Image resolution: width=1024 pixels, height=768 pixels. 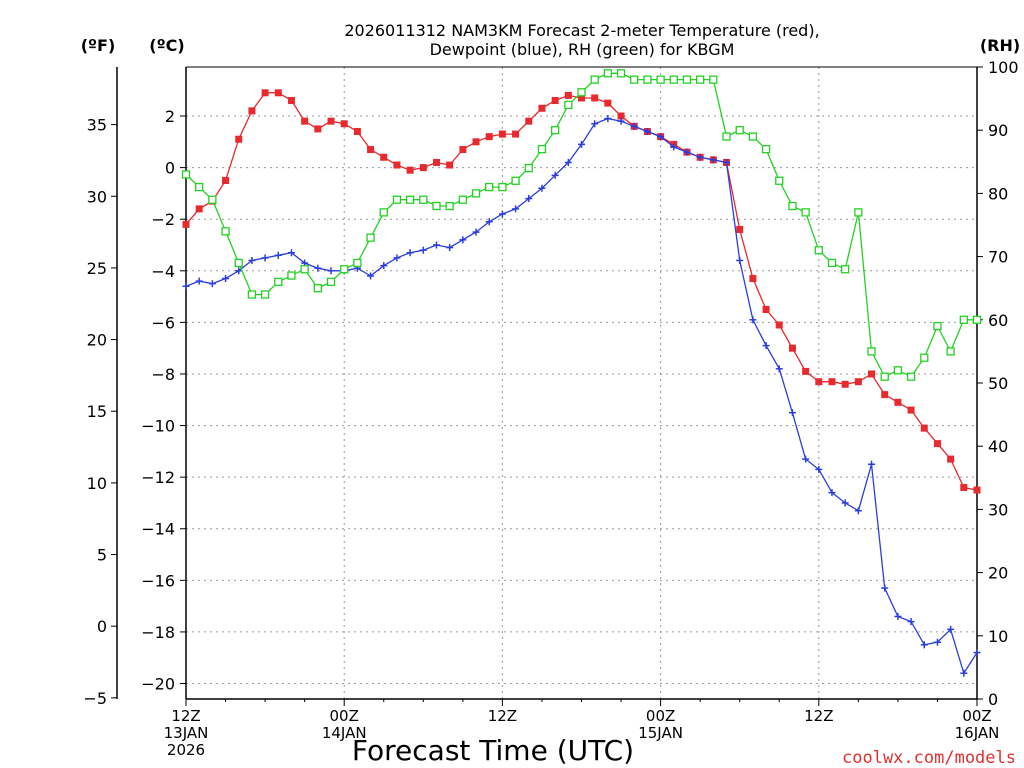 What do you see at coordinates (998, 130) in the screenshot?
I see `rh-tick-label: 90` at bounding box center [998, 130].